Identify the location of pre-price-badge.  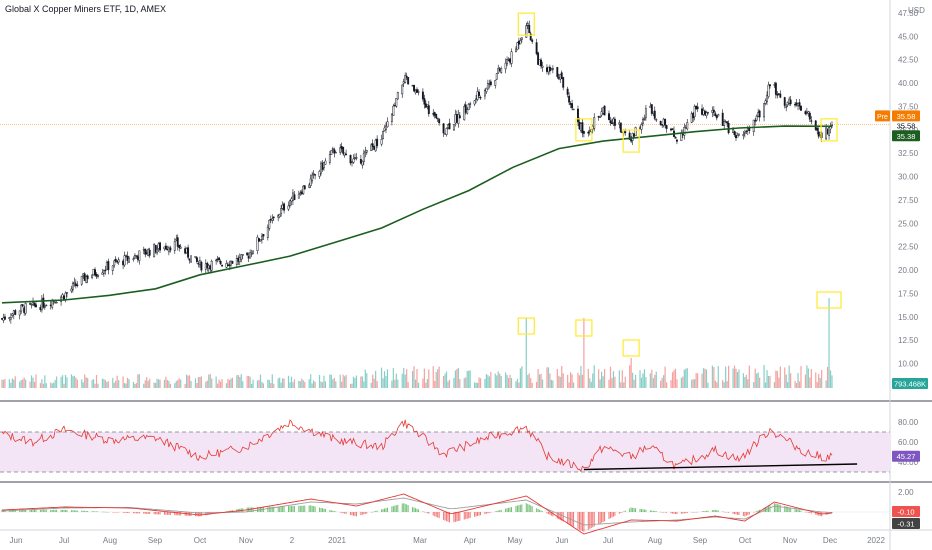
(906, 116).